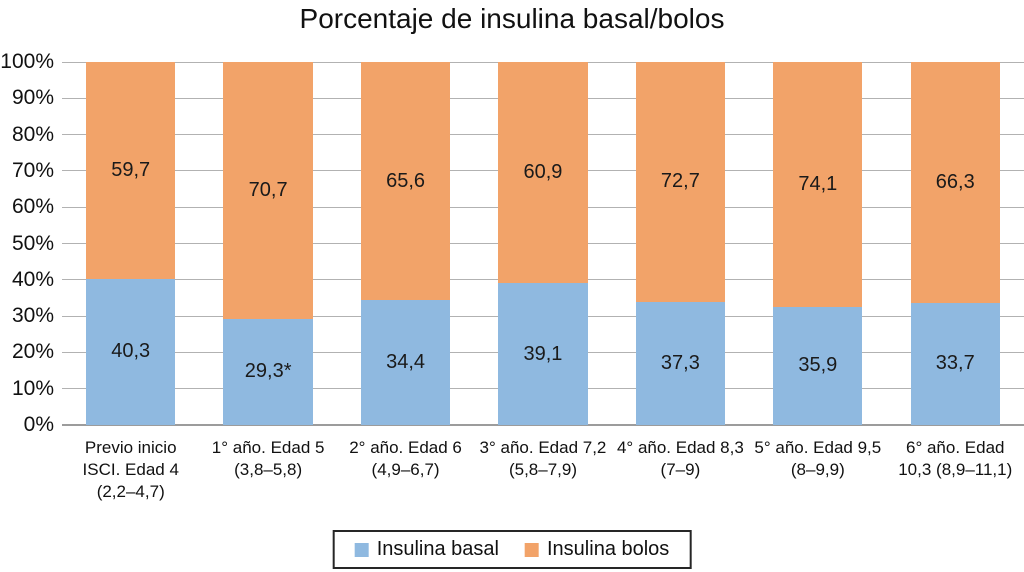 This screenshot has width=1024, height=572. Describe the element at coordinates (32, 388) in the screenshot. I see `y-tick-label: 10%` at that location.